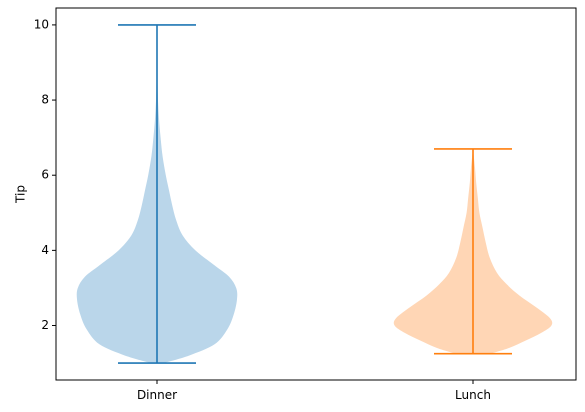  I want to click on y-tick-label: 2, so click(45, 325).